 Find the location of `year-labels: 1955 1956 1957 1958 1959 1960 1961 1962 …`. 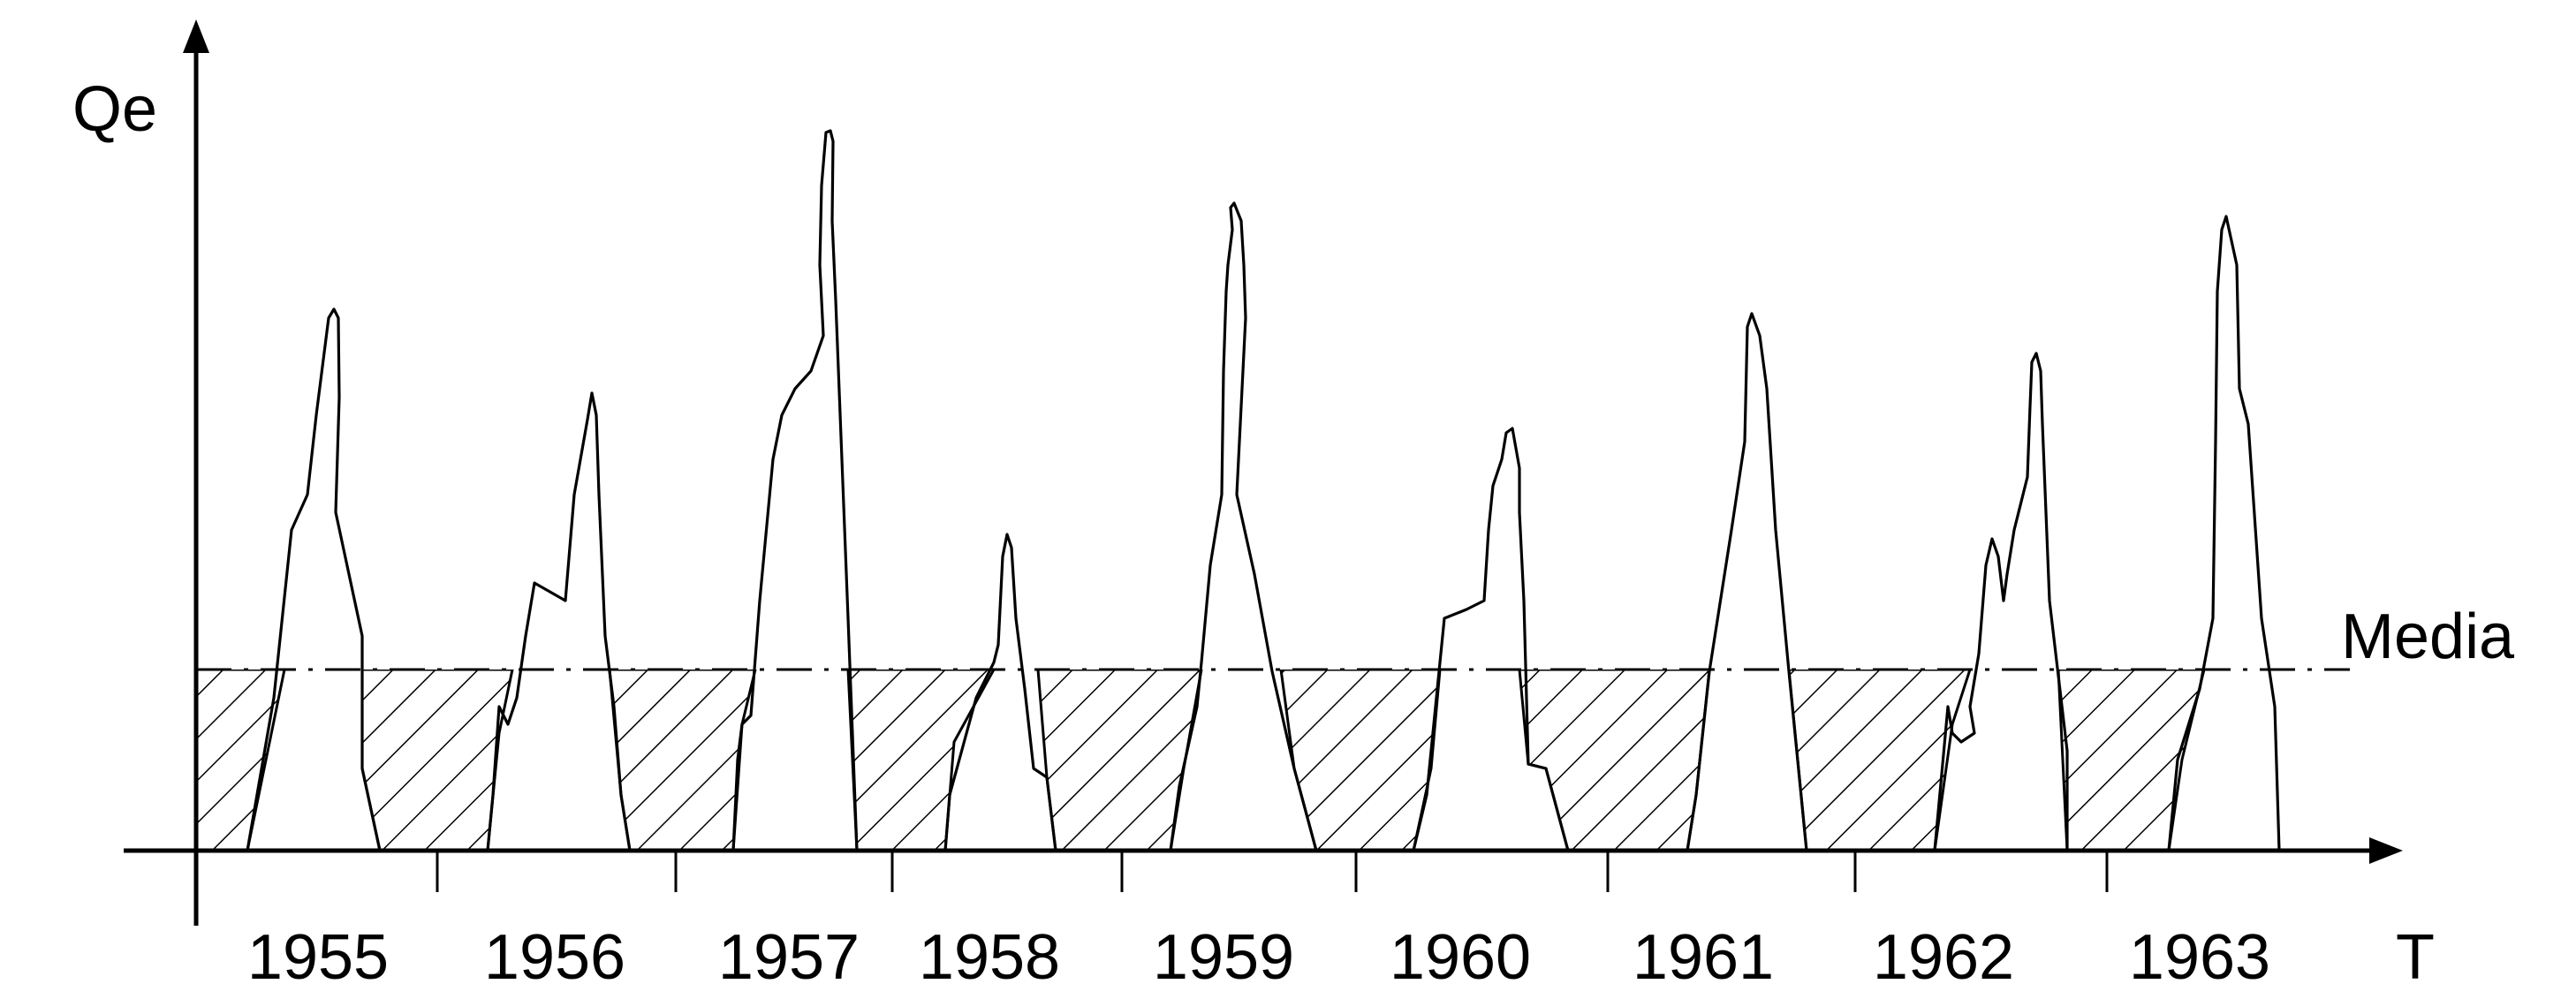

year-labels: 1955 1956 1957 1958 1959 1960 1961 1962 … is located at coordinates (1259, 957).